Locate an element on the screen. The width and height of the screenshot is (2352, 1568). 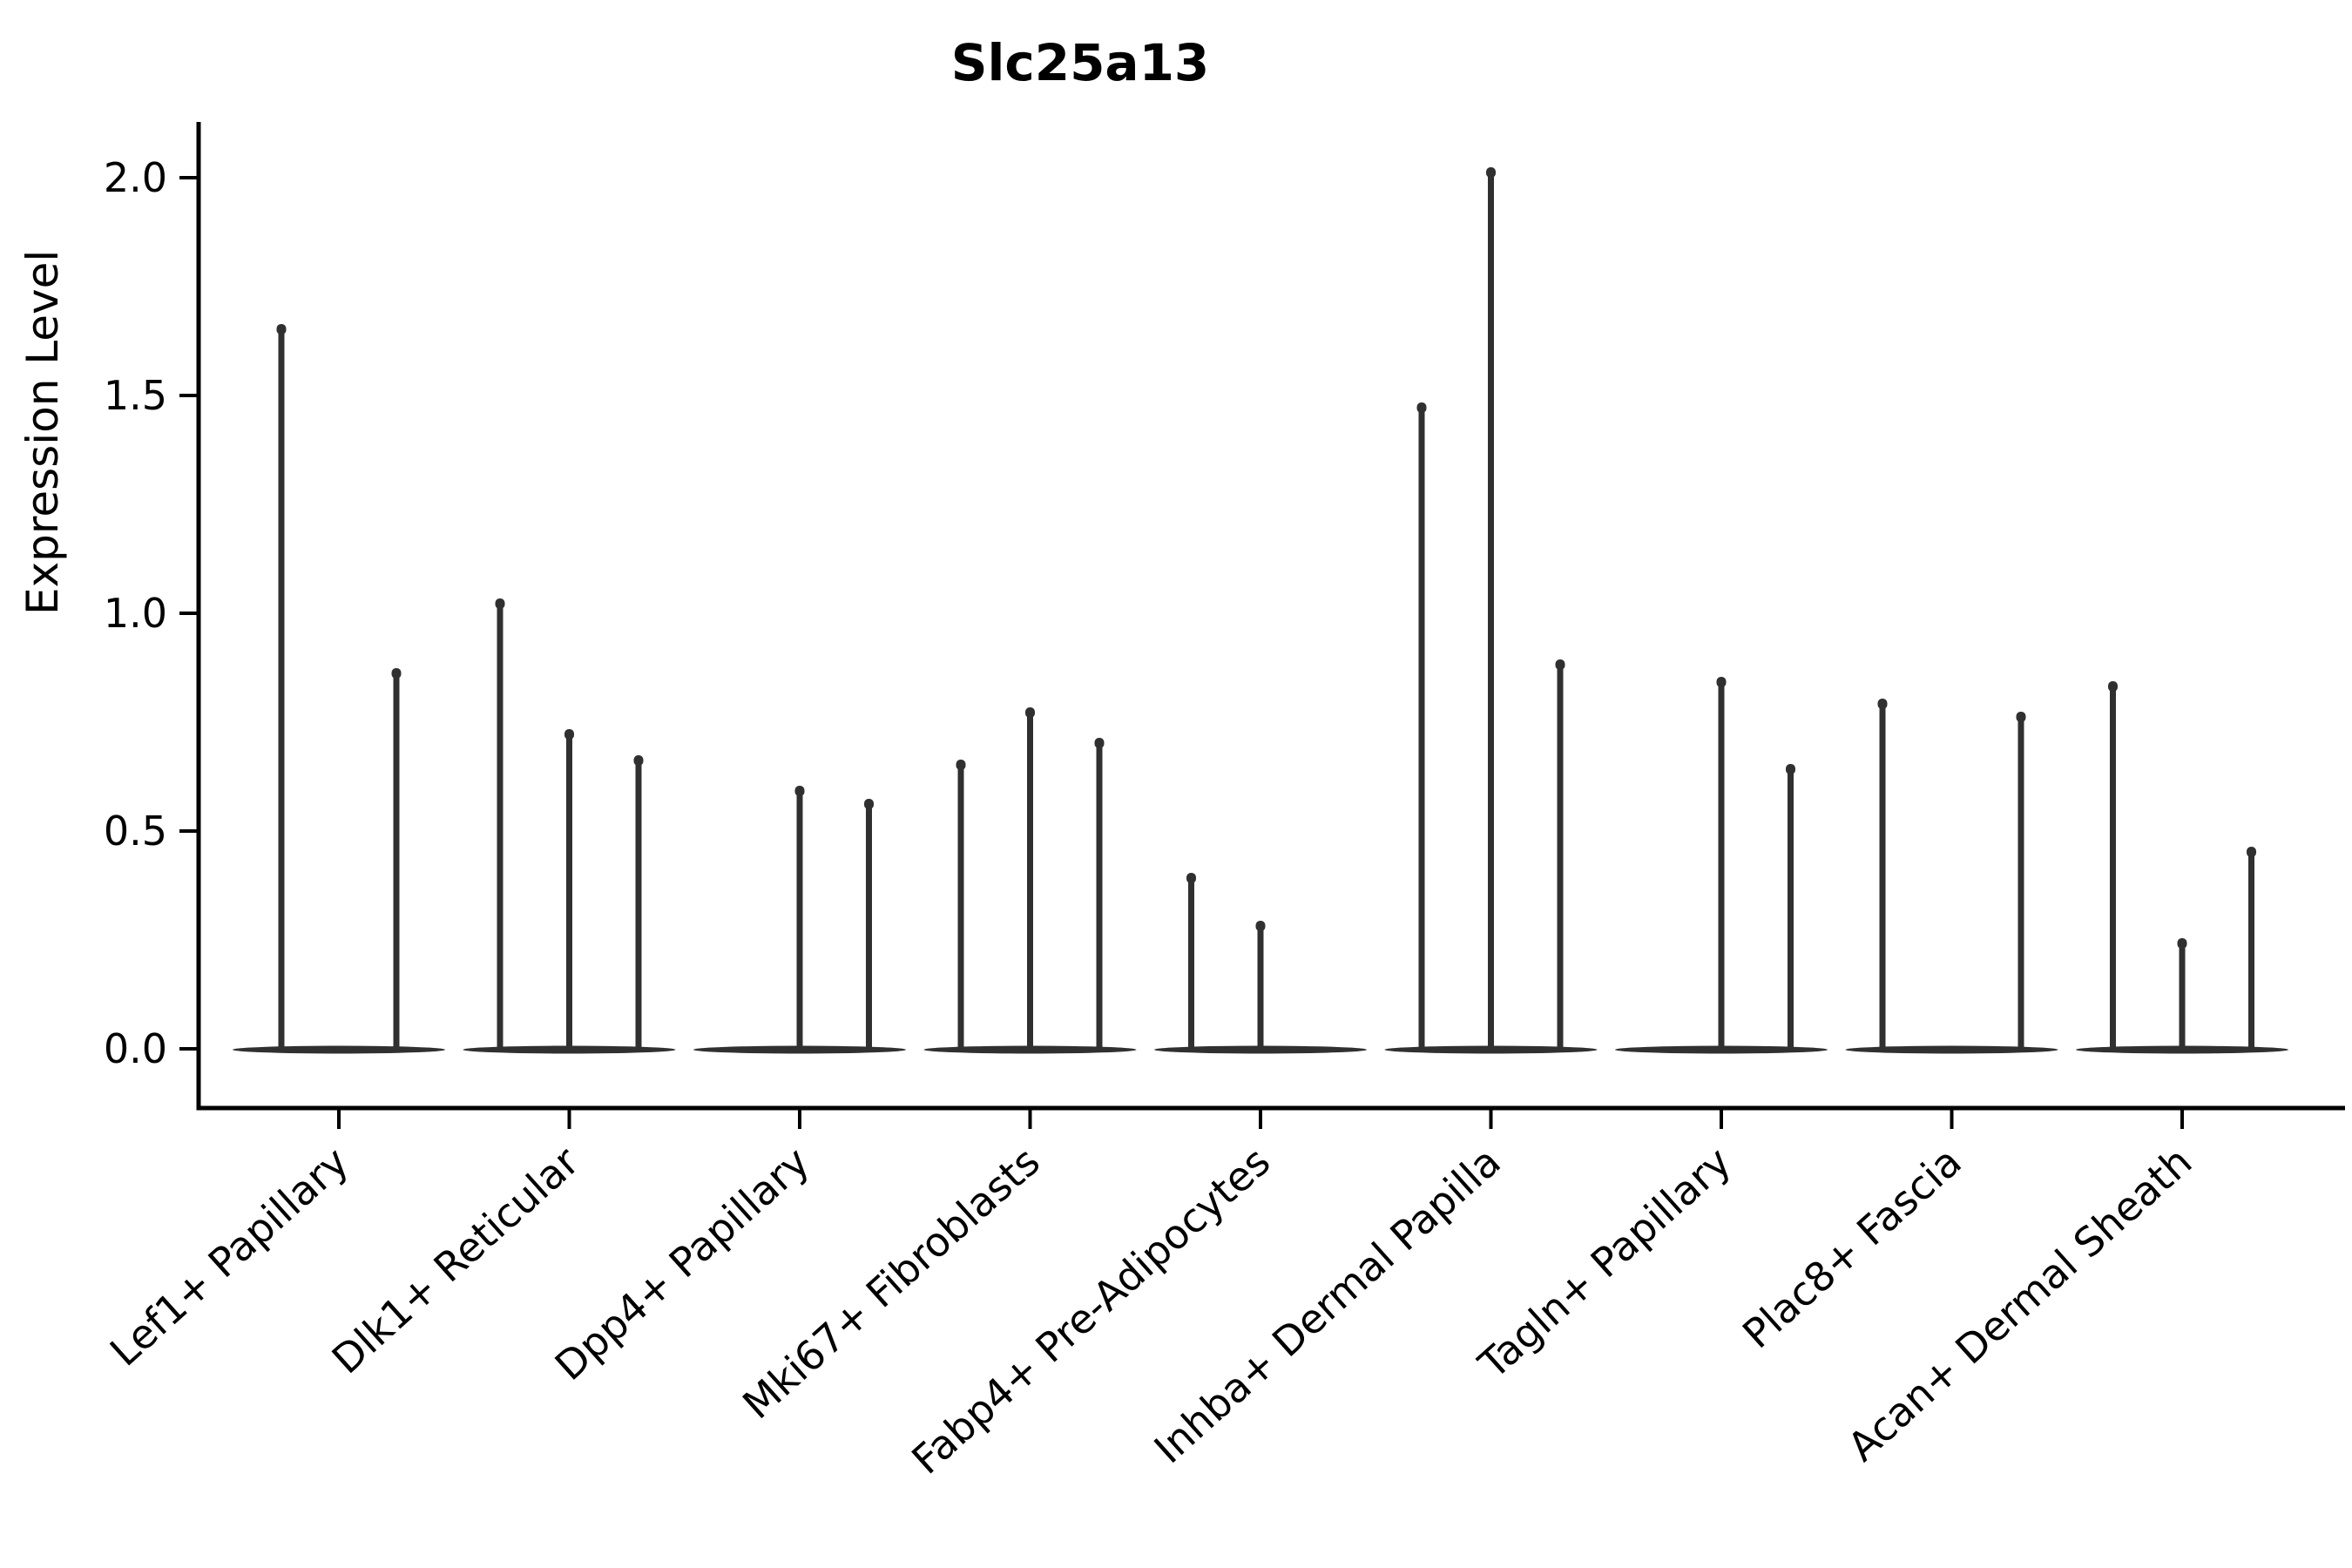
y-tick-label: 0.5 is located at coordinates (135, 831).